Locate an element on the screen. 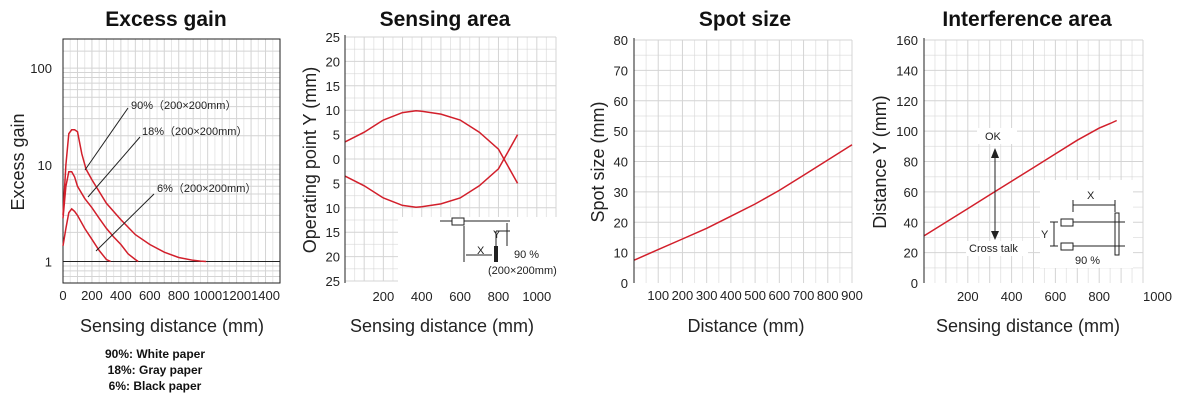 This screenshot has width=1181, height=403. y-tick-label: 30 is located at coordinates (621, 192).